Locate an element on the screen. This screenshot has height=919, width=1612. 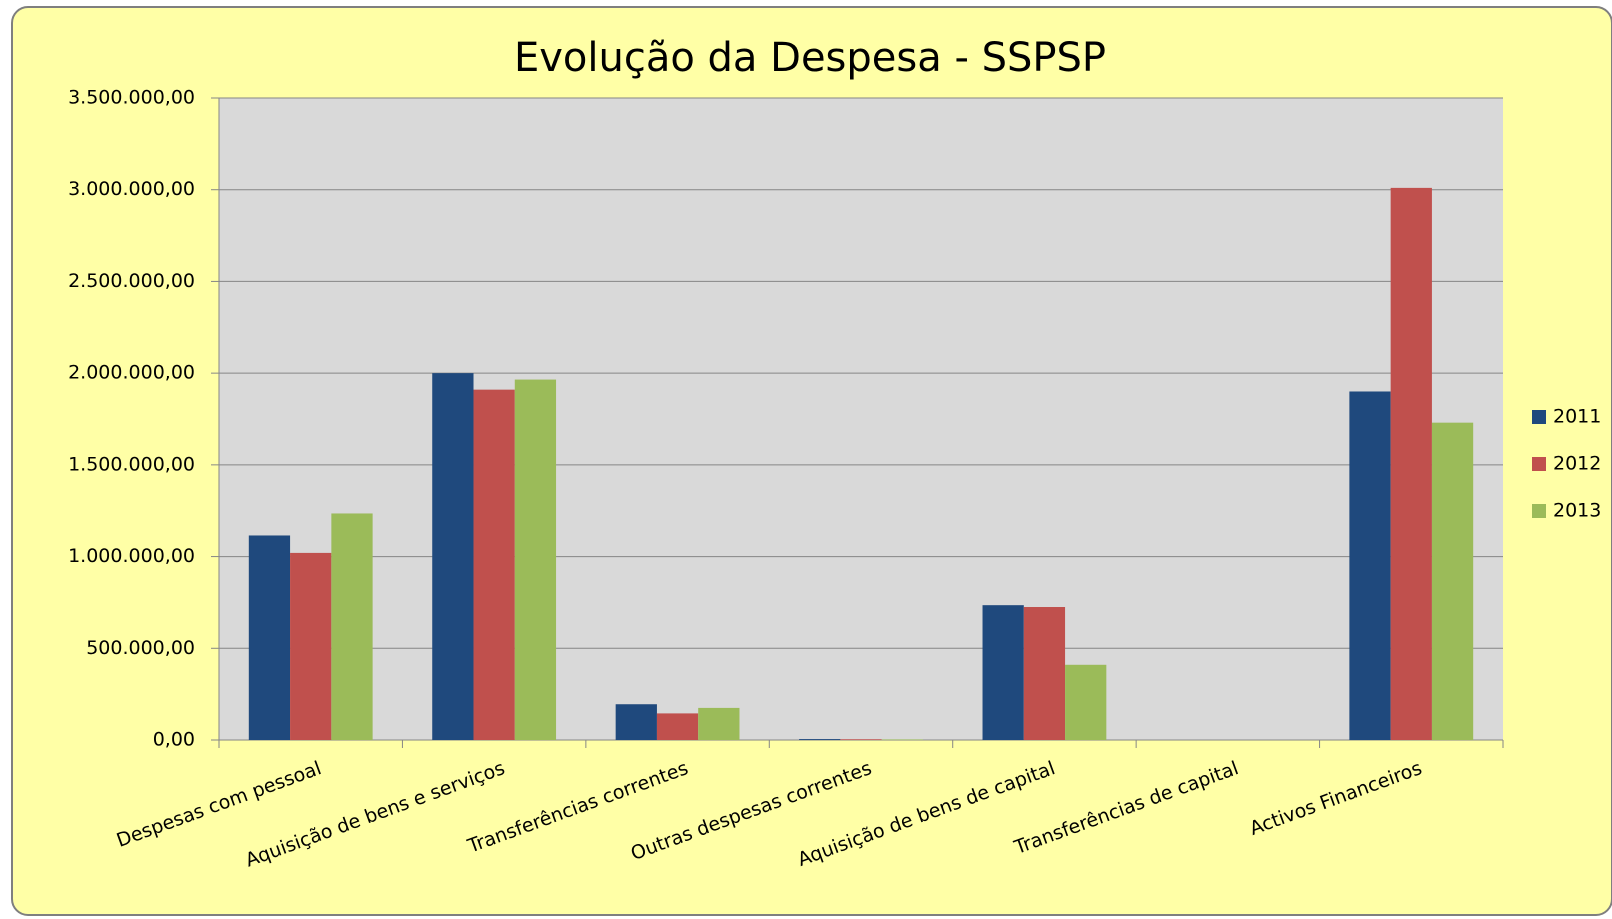
legend-label: 2013 is located at coordinates (1577, 511).